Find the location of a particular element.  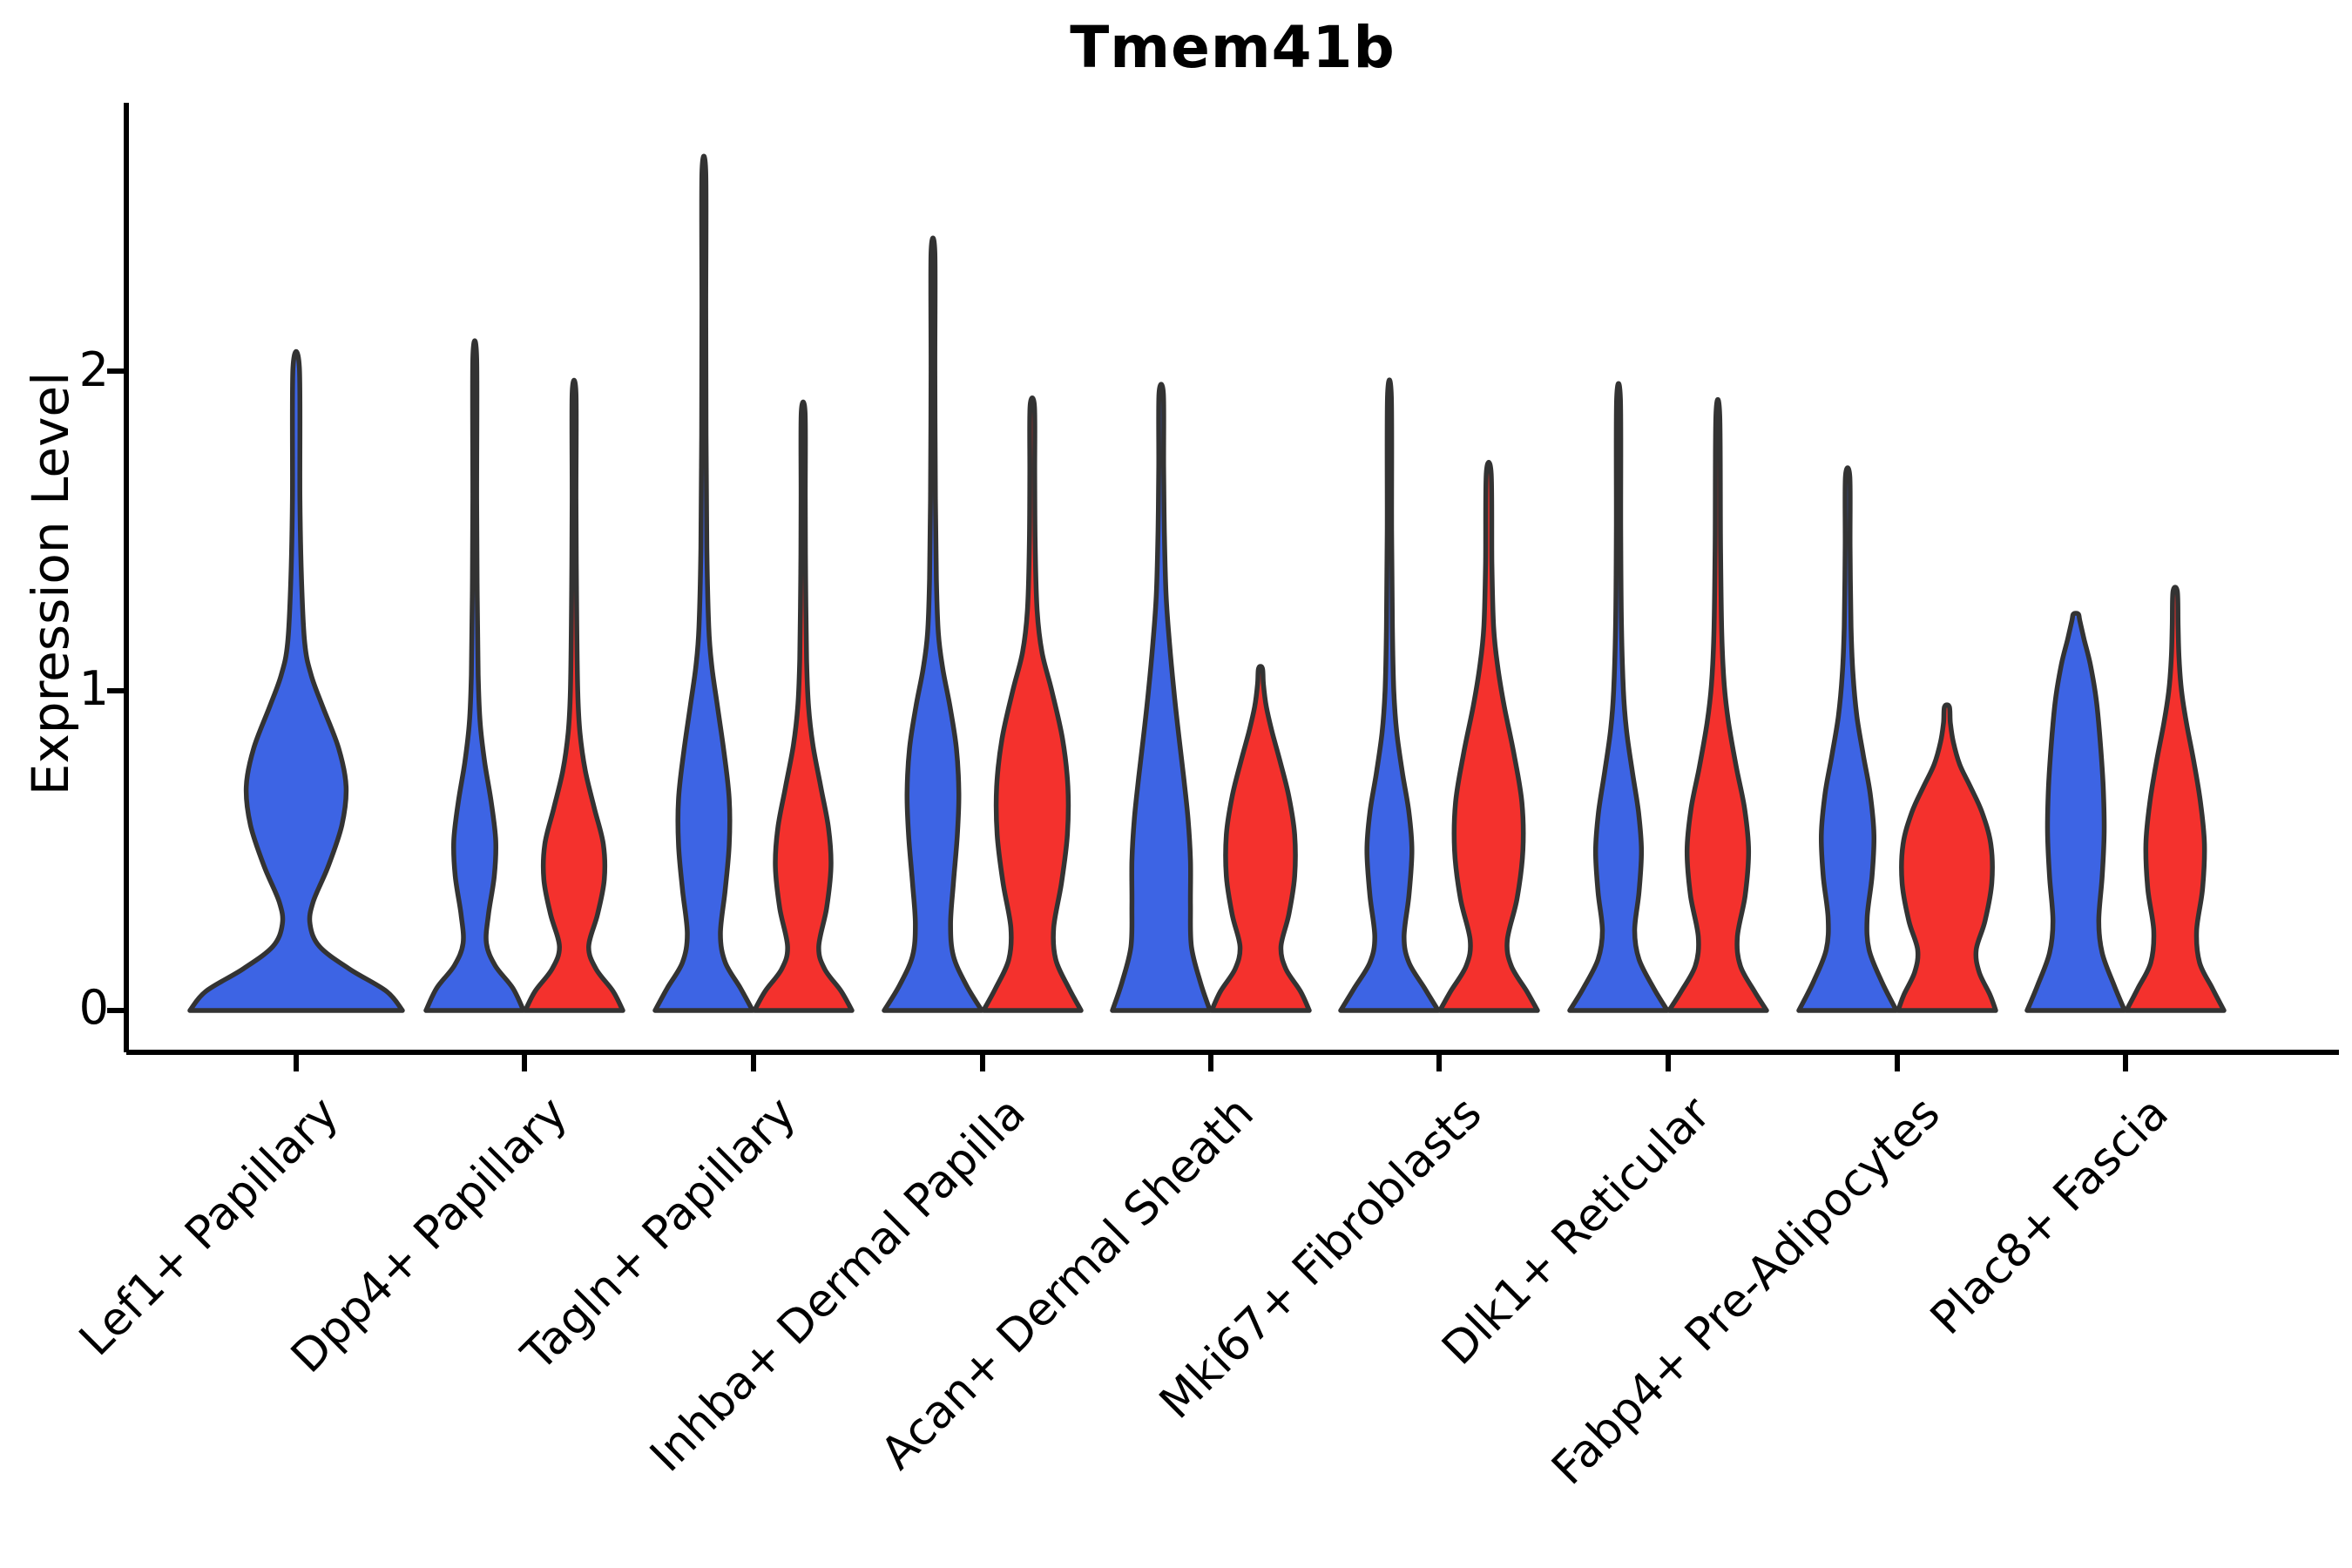

violin-plac8-red is located at coordinates (2175, 799).